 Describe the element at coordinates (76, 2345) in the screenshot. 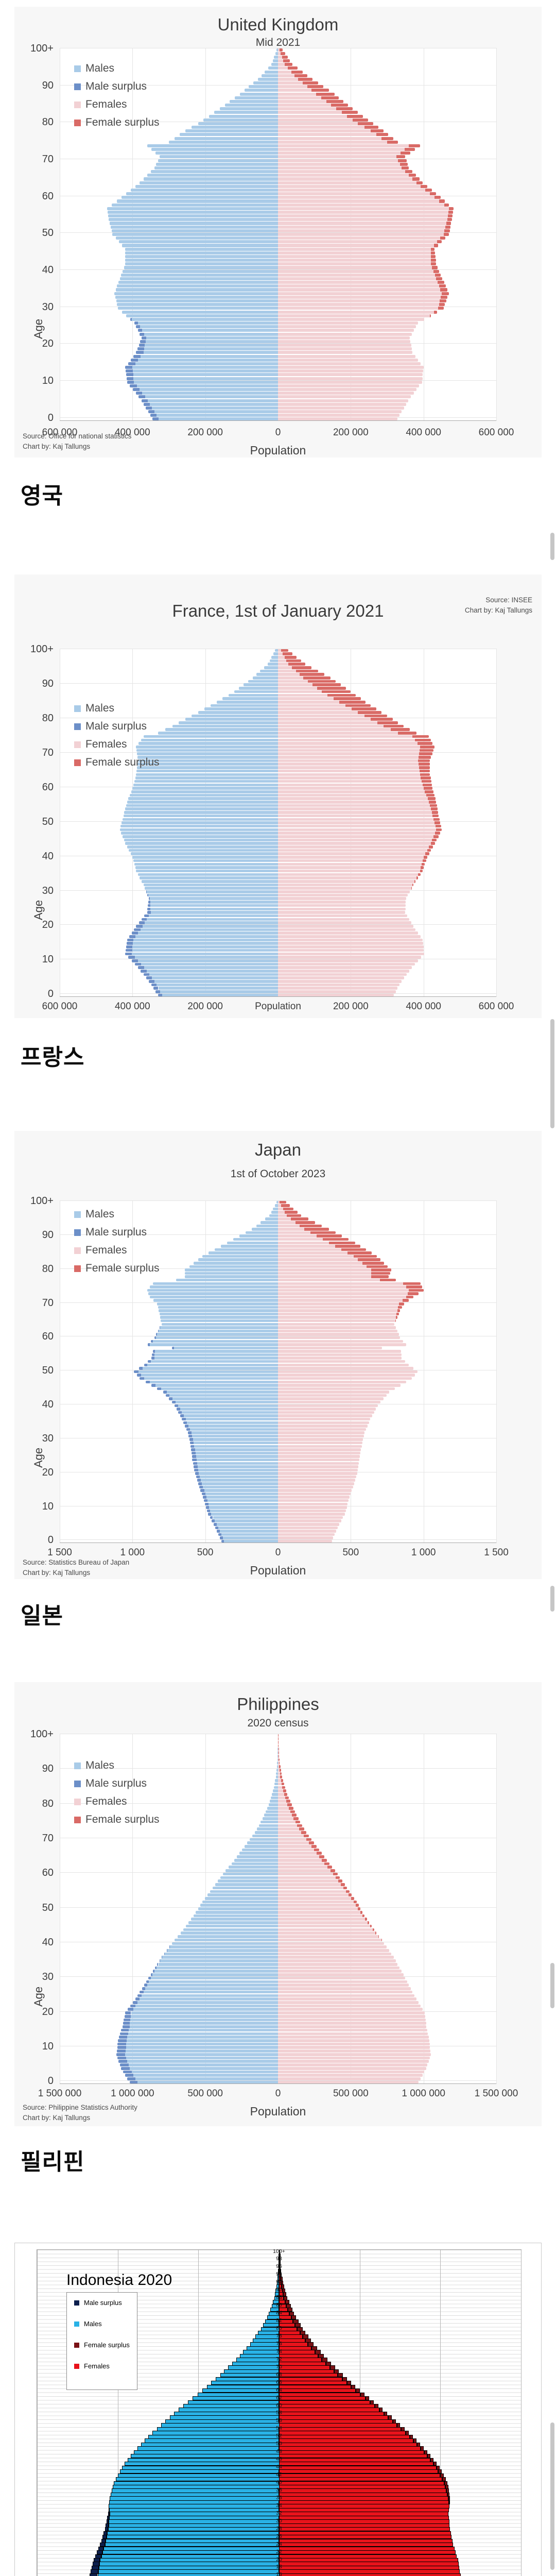

I see `legend-swatch` at that location.